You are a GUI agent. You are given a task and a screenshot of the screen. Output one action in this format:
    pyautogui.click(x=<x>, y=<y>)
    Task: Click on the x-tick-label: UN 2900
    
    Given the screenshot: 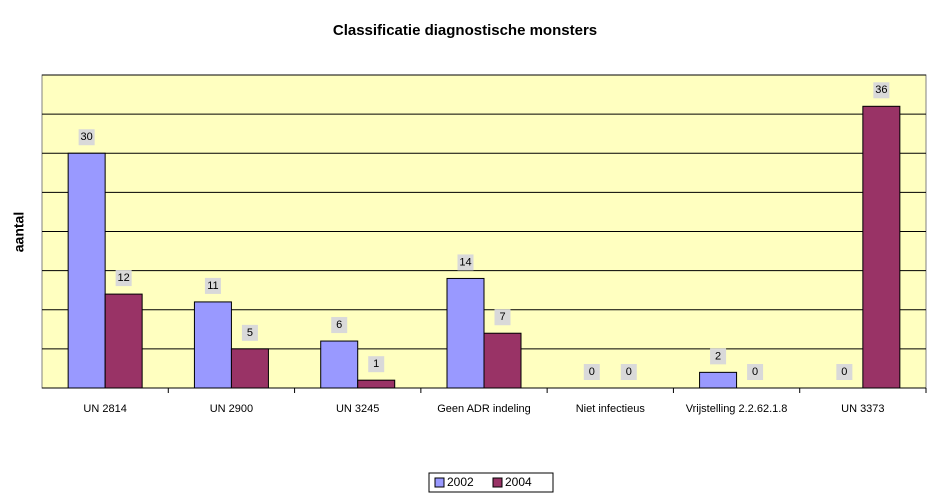 What is the action you would take?
    pyautogui.click(x=231, y=409)
    